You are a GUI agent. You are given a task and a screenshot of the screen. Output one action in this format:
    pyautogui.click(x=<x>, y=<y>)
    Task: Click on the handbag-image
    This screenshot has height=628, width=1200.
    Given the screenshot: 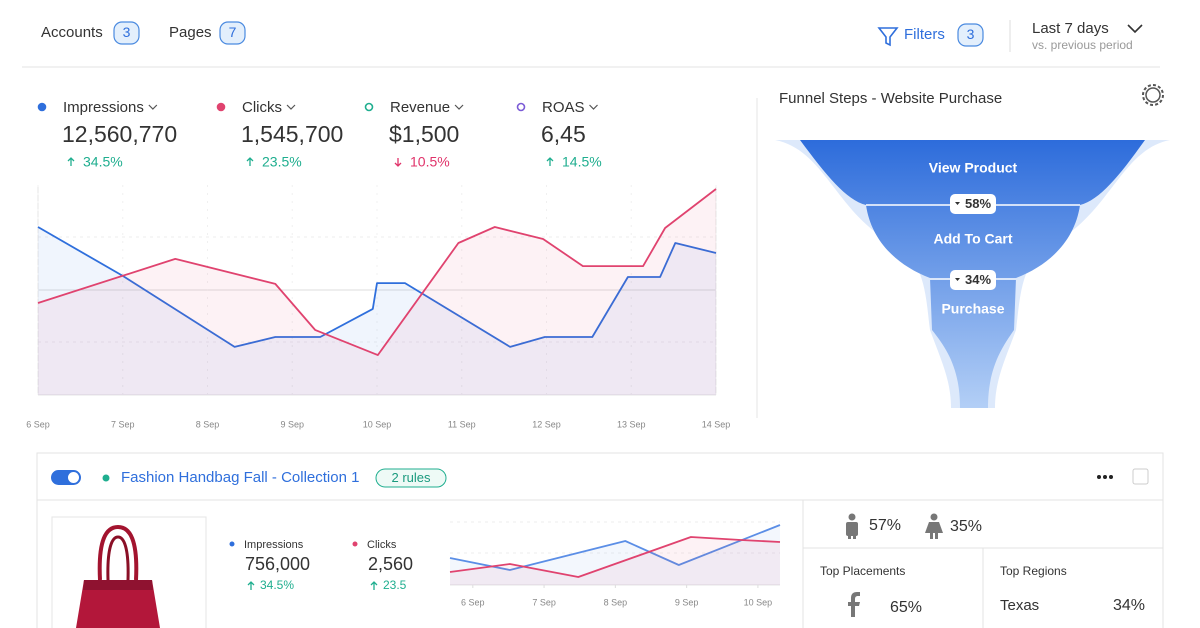 What is the action you would take?
    pyautogui.click(x=118, y=576)
    